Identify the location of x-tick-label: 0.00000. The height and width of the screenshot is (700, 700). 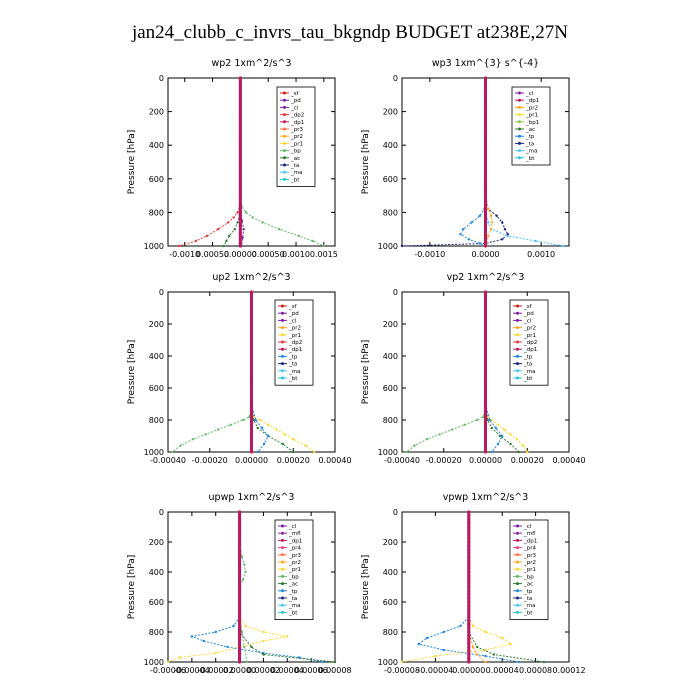
(485, 460).